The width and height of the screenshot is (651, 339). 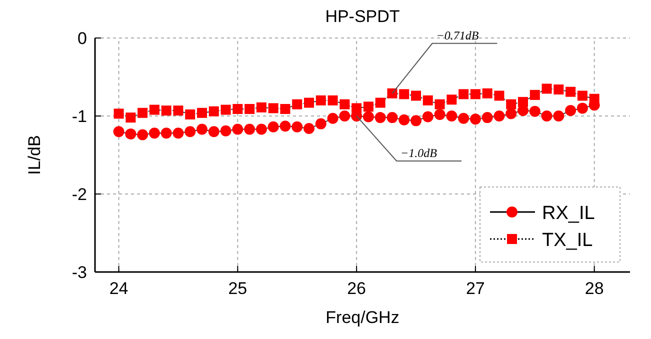 What do you see at coordinates (567, 240) in the screenshot?
I see `legend-label: TX_IL` at bounding box center [567, 240].